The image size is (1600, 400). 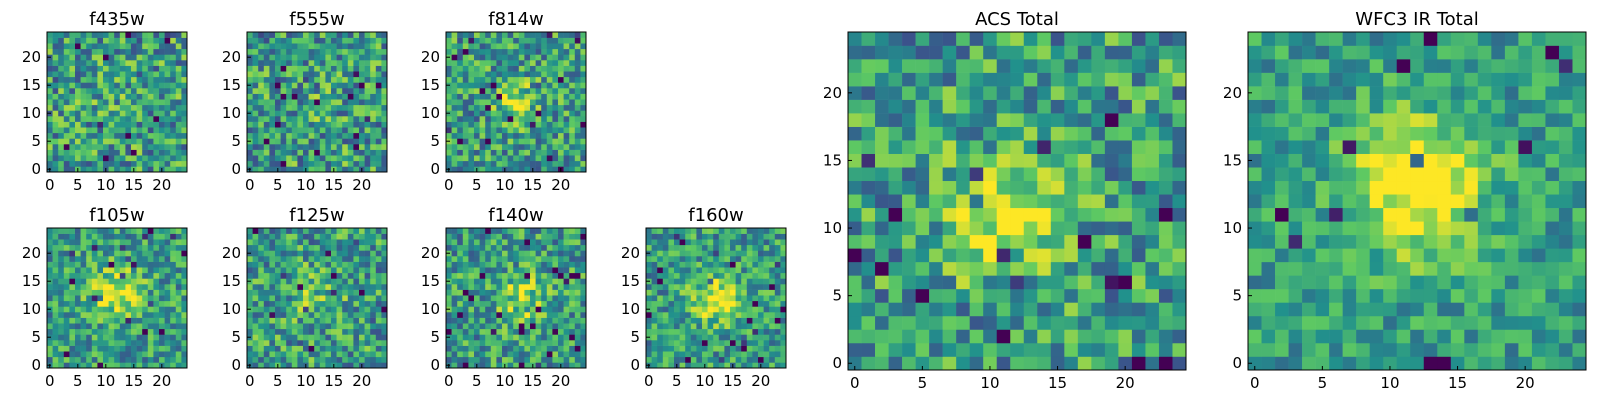 I want to click on heatmap-cells, so click(x=317, y=102).